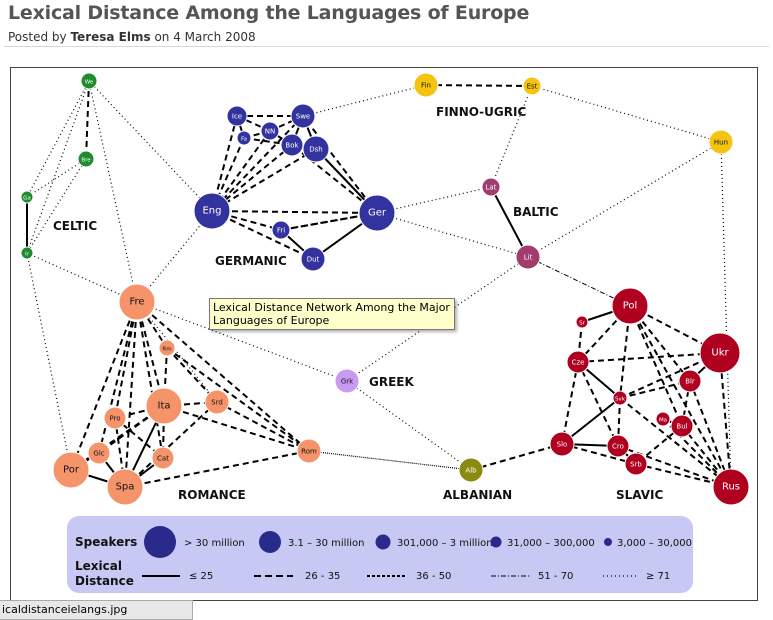  Describe the element at coordinates (562, 444) in the screenshot. I see `node-slo: Slo` at that location.